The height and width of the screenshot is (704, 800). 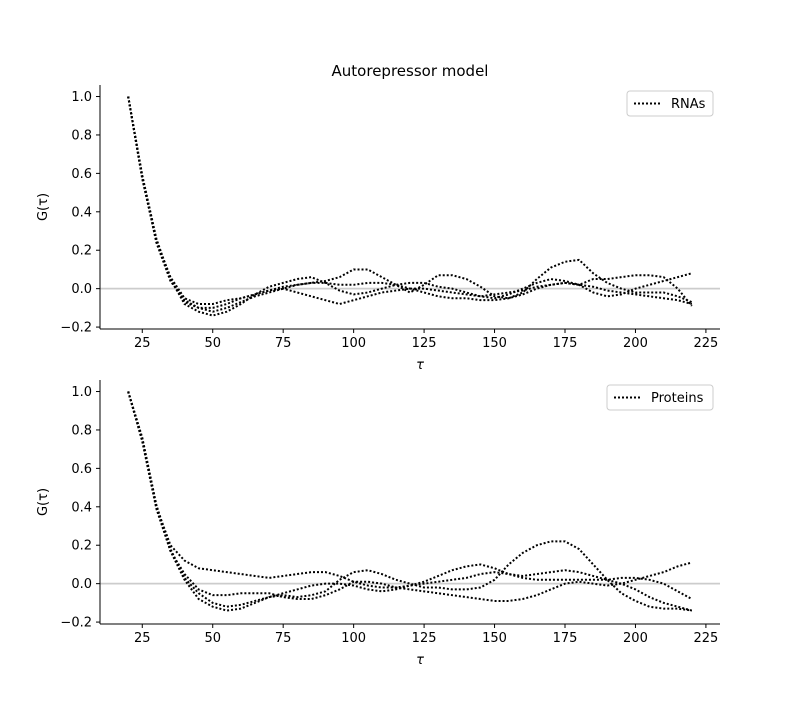 I want to click on rnas-x-tick-label: 100, so click(x=353, y=343).